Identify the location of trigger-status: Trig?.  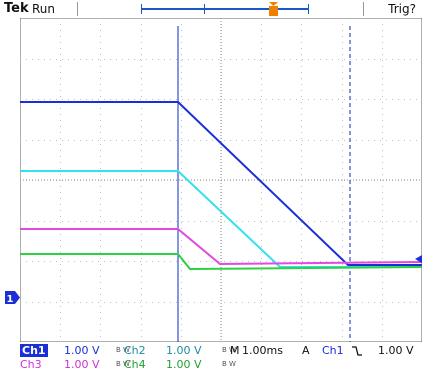
(402, 9).